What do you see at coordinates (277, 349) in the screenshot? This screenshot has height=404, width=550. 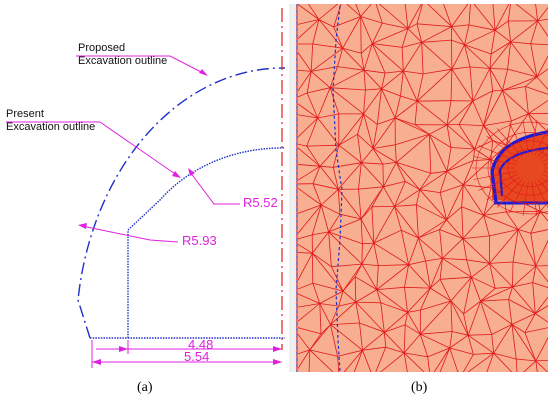 I see `dimension-present-arrow-right` at bounding box center [277, 349].